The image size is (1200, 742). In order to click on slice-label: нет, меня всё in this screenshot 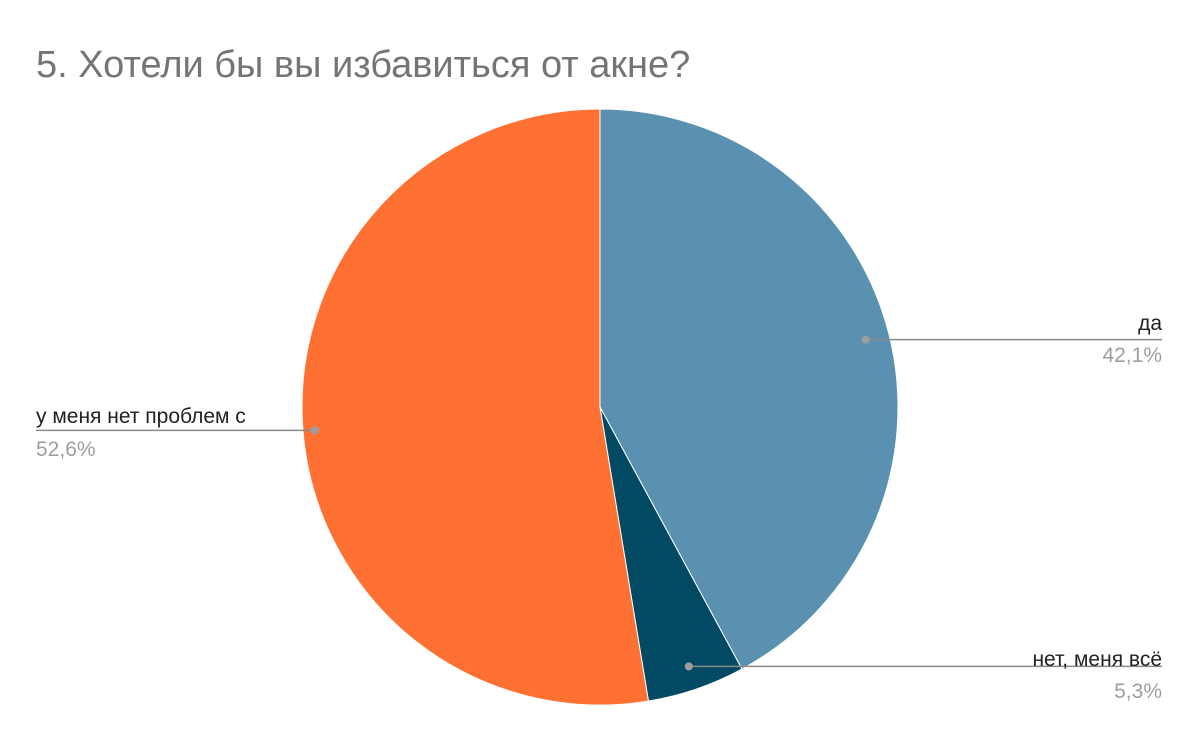, I will do `click(1097, 659)`.